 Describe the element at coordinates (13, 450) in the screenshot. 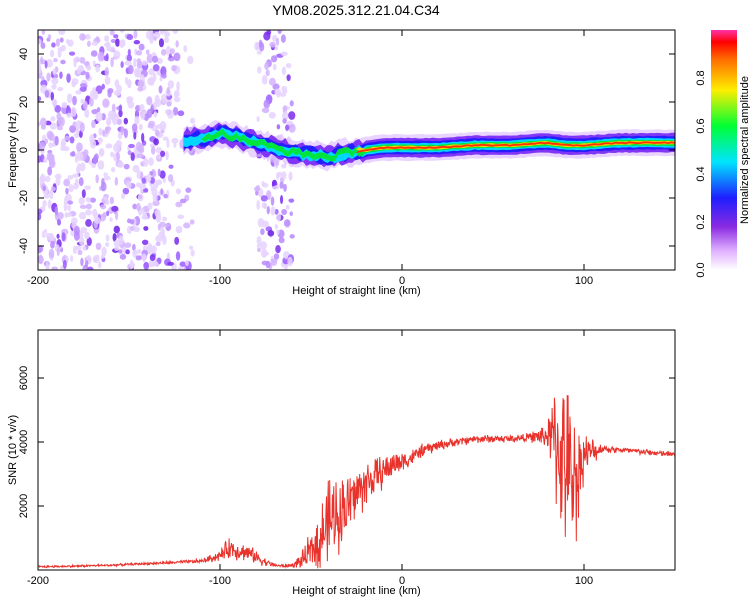

I see `snr-y-axis-label: SNR (10 * v/v)` at that location.